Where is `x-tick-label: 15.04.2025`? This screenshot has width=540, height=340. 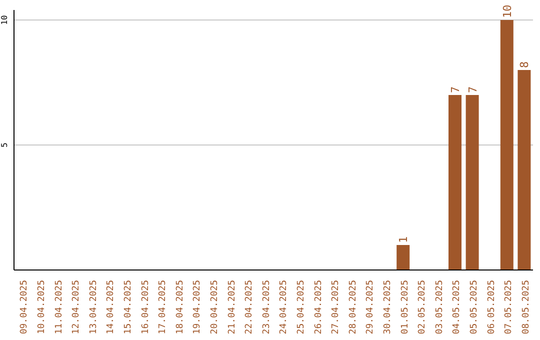 x-tick-label: 15.04.2025 is located at coordinates (128, 307).